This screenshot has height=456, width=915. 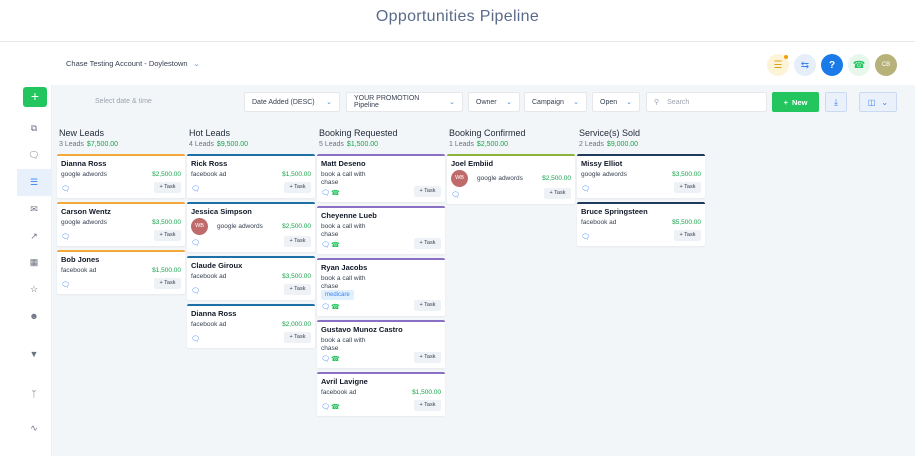 What do you see at coordinates (34, 394) in the screenshot?
I see `branch-icon: ᛉ` at bounding box center [34, 394].